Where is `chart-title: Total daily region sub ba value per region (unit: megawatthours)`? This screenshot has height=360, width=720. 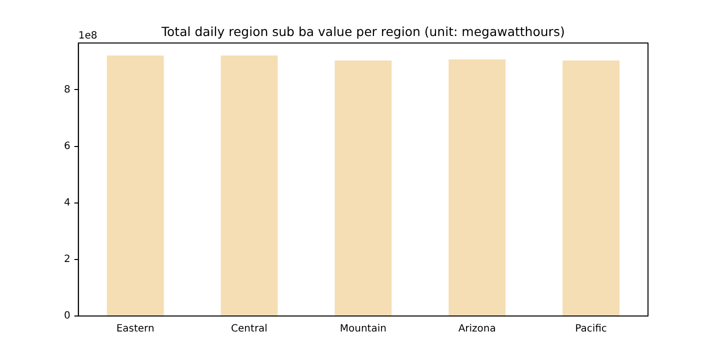 chart-title: Total daily region sub ba value per region (unit: megawatthours) is located at coordinates (362, 31).